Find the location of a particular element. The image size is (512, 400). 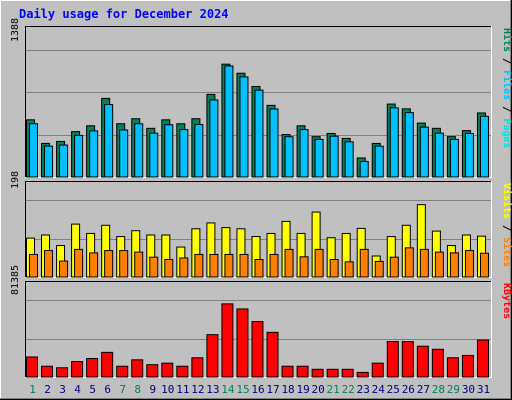

x-tick-label-day-1: 1 is located at coordinates (32, 389).